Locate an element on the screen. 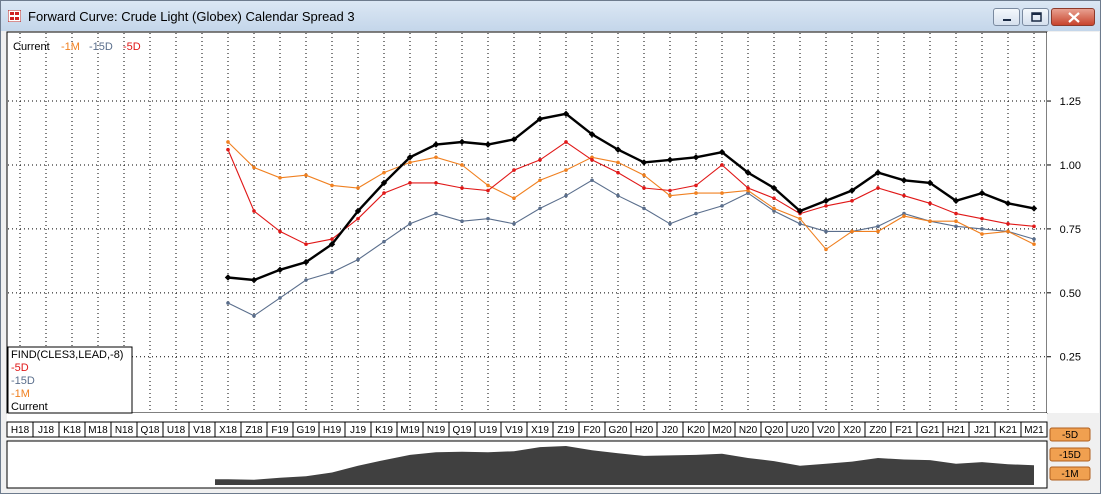 Image resolution: width=1101 pixels, height=494 pixels. x-tick-label: G21 is located at coordinates (930, 430).